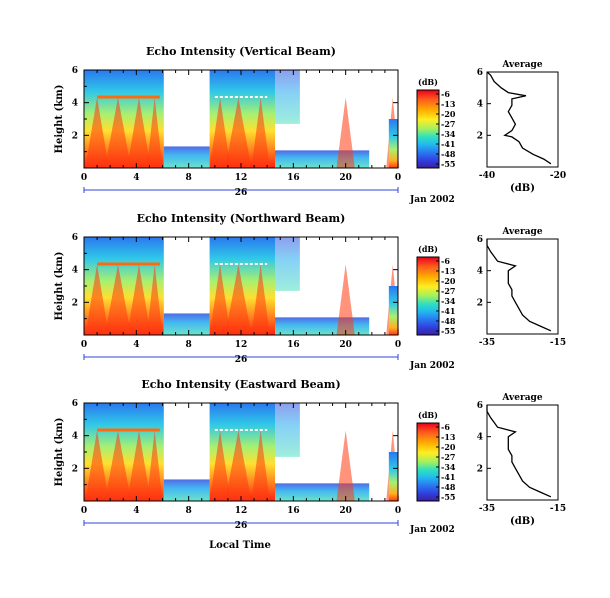 The image size is (610, 598). What do you see at coordinates (487, 176) in the screenshot?
I see `profile-x-tick-label: -40` at bounding box center [487, 176].